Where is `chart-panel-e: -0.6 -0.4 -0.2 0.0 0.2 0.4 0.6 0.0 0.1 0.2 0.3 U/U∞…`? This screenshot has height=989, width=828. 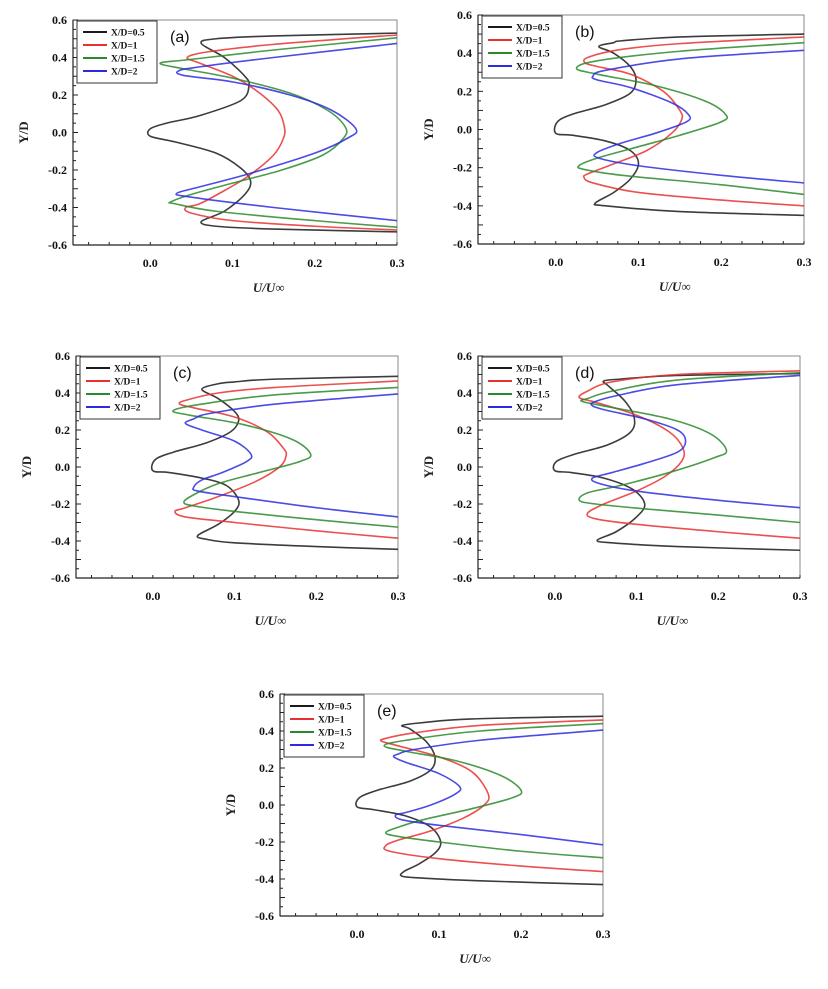
chart-panel-e: -0.6 -0.4 -0.2 0.0 0.2 0.4 0.6 0.0 0.1 0.2 0.3 U/U∞… is located at coordinates (417, 826).